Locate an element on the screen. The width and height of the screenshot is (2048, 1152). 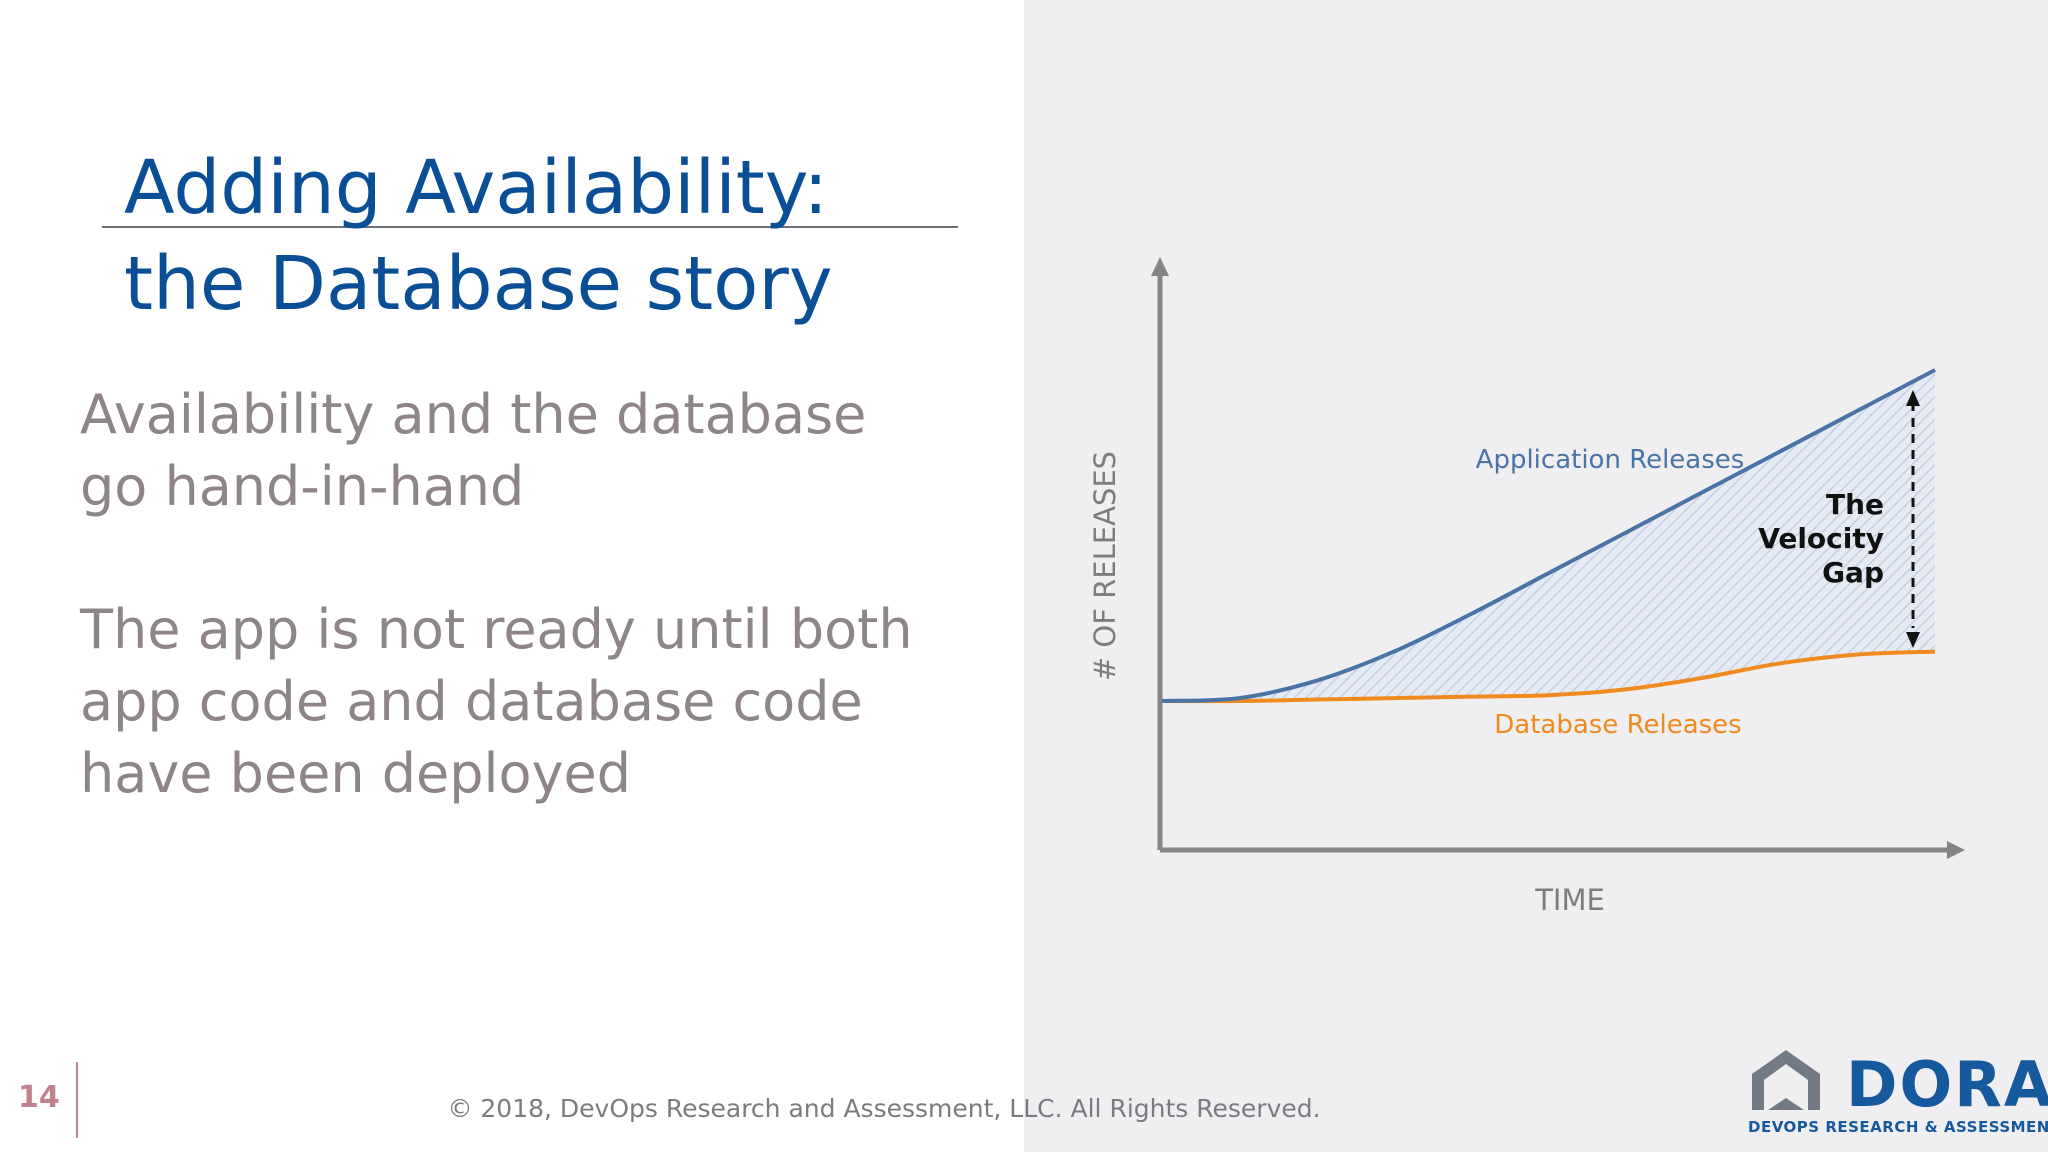
velocity-gap-label-line-3: Gap is located at coordinates (1853, 572).